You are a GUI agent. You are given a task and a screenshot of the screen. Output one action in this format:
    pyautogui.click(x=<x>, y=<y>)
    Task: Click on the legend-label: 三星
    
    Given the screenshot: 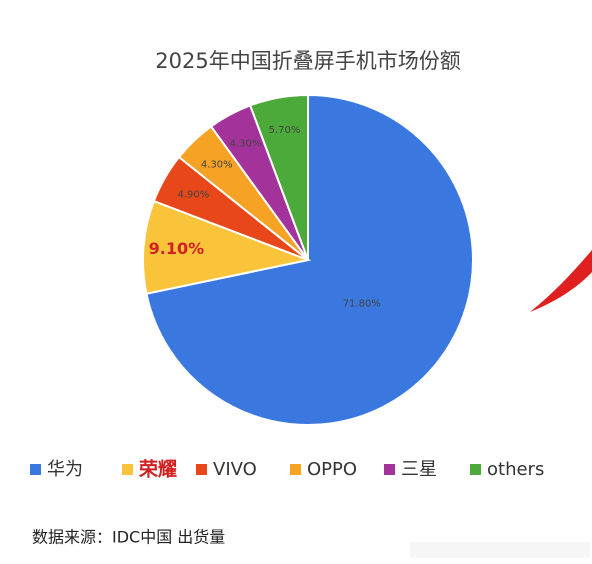 What is the action you would take?
    pyautogui.click(x=419, y=469)
    